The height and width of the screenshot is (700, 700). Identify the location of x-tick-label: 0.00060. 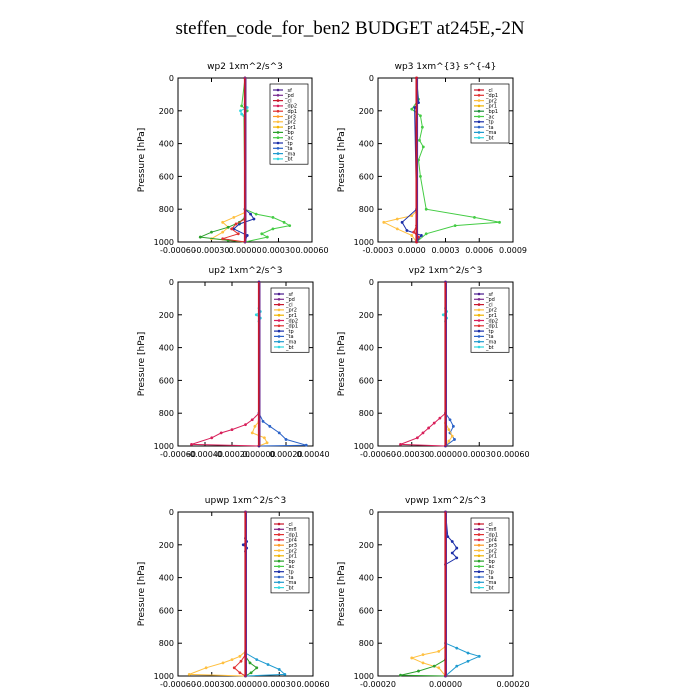
(311, 250).